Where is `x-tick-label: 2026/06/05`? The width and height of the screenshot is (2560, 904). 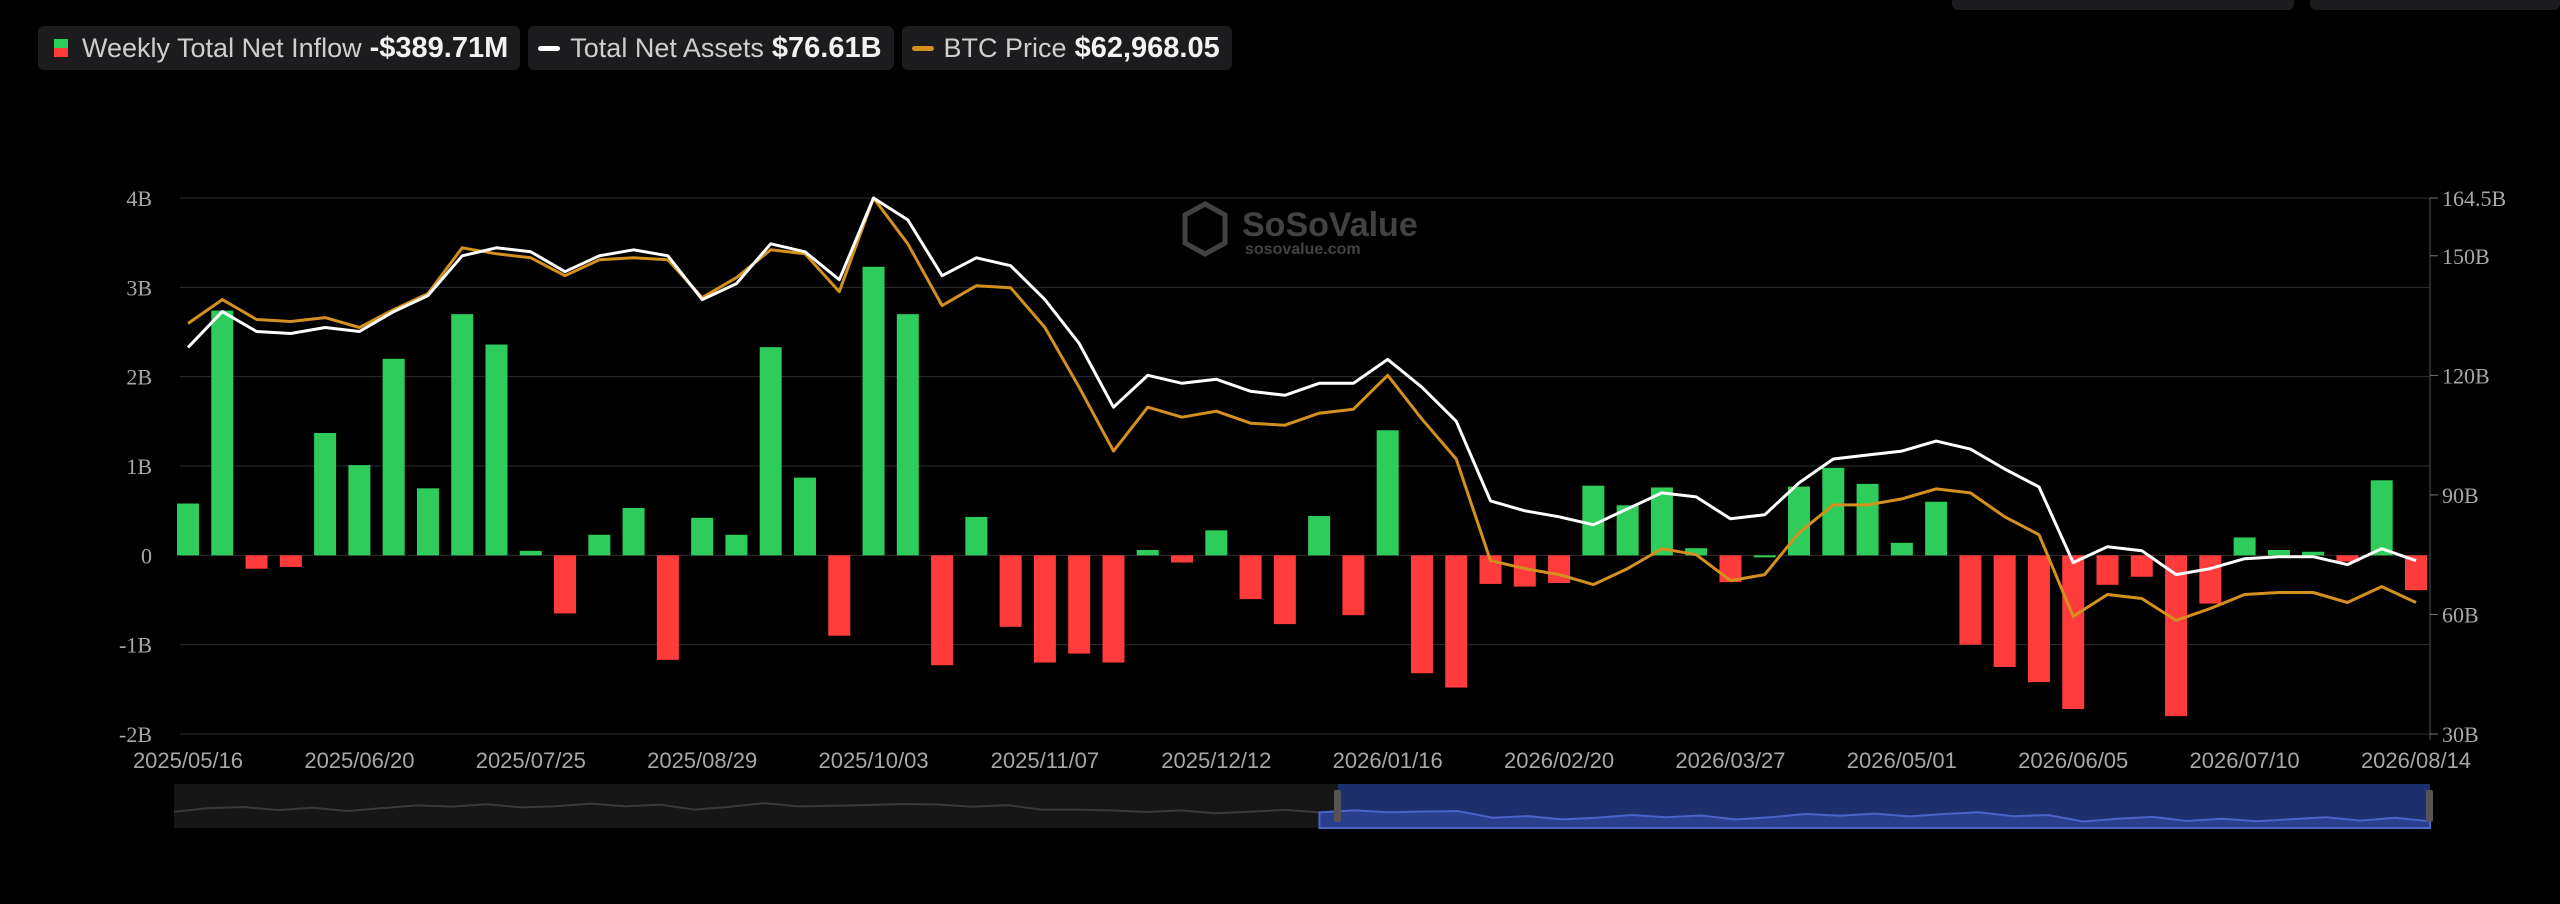
x-tick-label: 2026/06/05 is located at coordinates (2073, 760).